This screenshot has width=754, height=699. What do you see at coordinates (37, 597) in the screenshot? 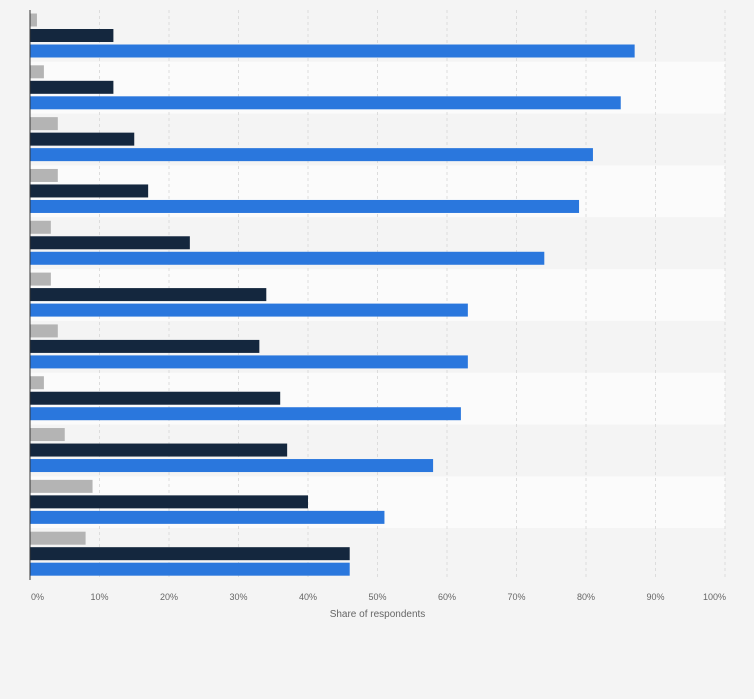
I see `x-tick-label: 0%` at bounding box center [37, 597].